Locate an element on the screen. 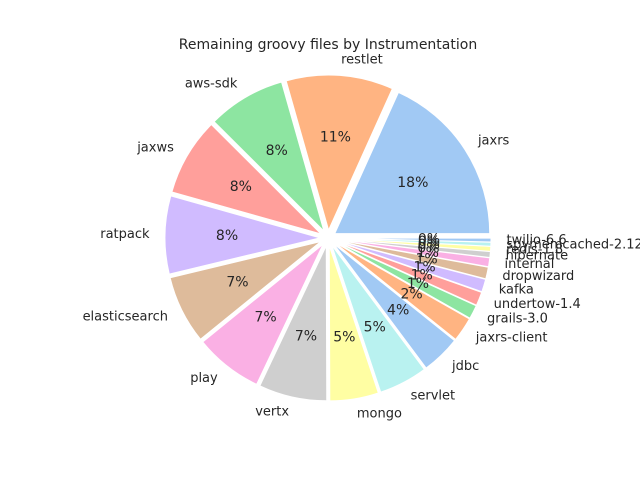  pie-slice-jaxrs-client is located at coordinates (402, 291).